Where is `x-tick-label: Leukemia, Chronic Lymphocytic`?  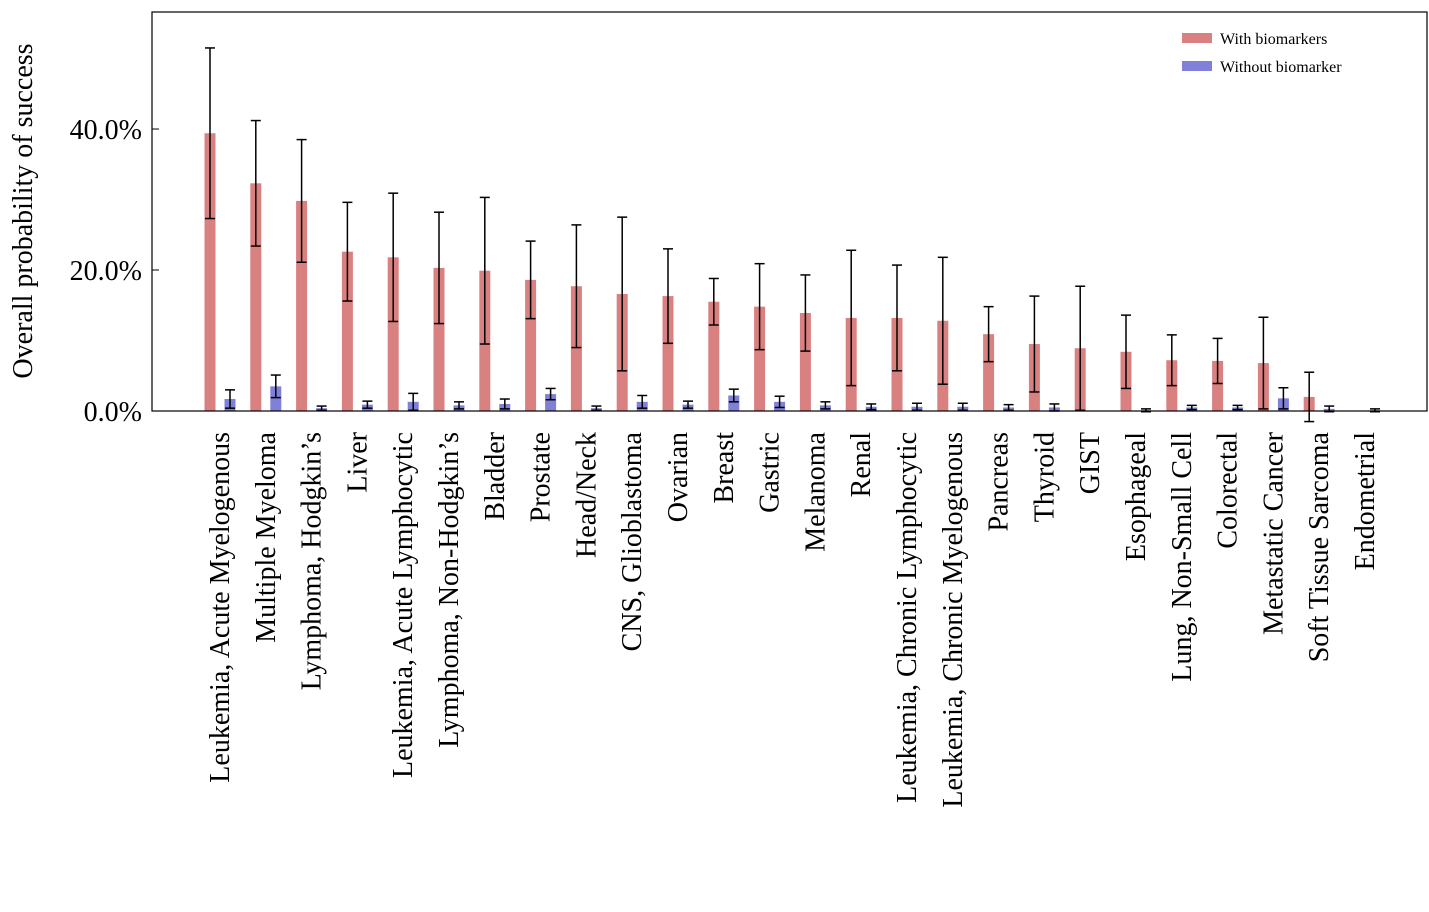 x-tick-label: Leukemia, Chronic Lymphocytic is located at coordinates (907, 617).